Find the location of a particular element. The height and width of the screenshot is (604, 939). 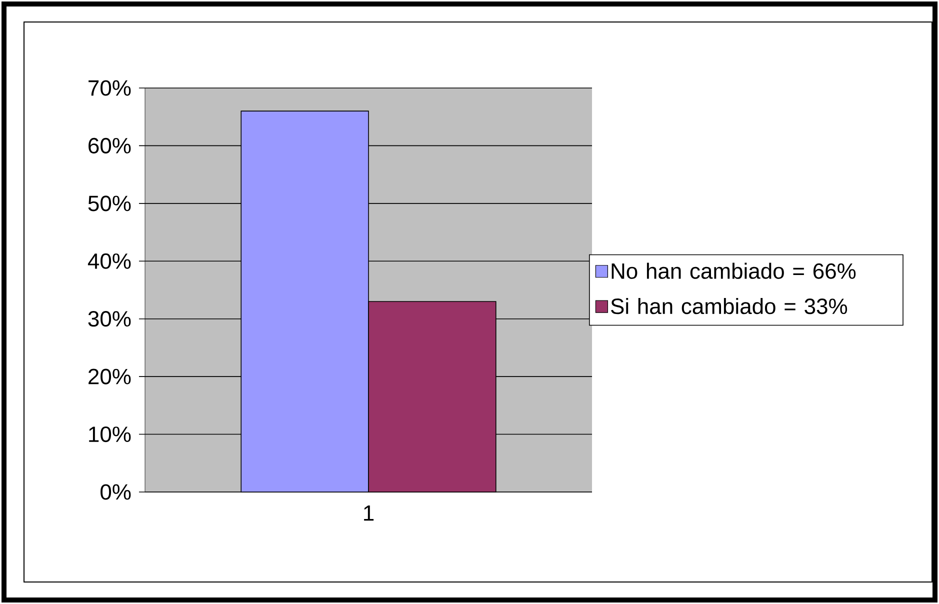

y-tick-label: 10% is located at coordinates (110, 434).